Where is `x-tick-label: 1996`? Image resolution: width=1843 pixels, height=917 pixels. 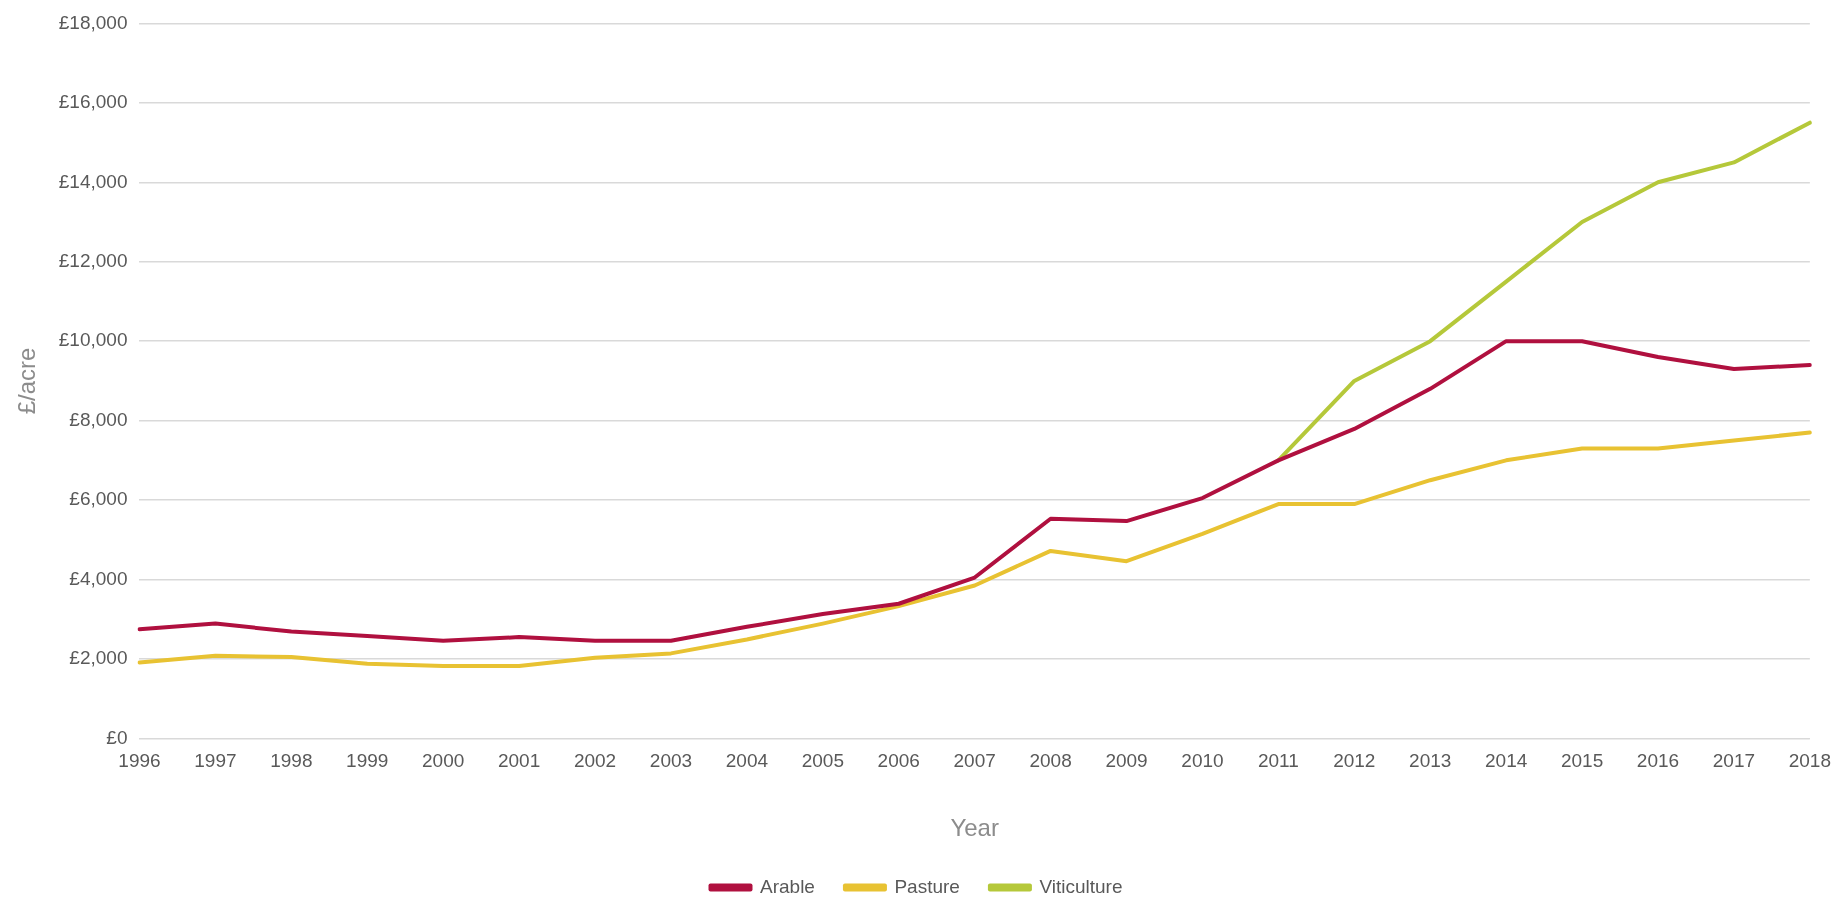
x-tick-label: 1996 is located at coordinates (139, 761).